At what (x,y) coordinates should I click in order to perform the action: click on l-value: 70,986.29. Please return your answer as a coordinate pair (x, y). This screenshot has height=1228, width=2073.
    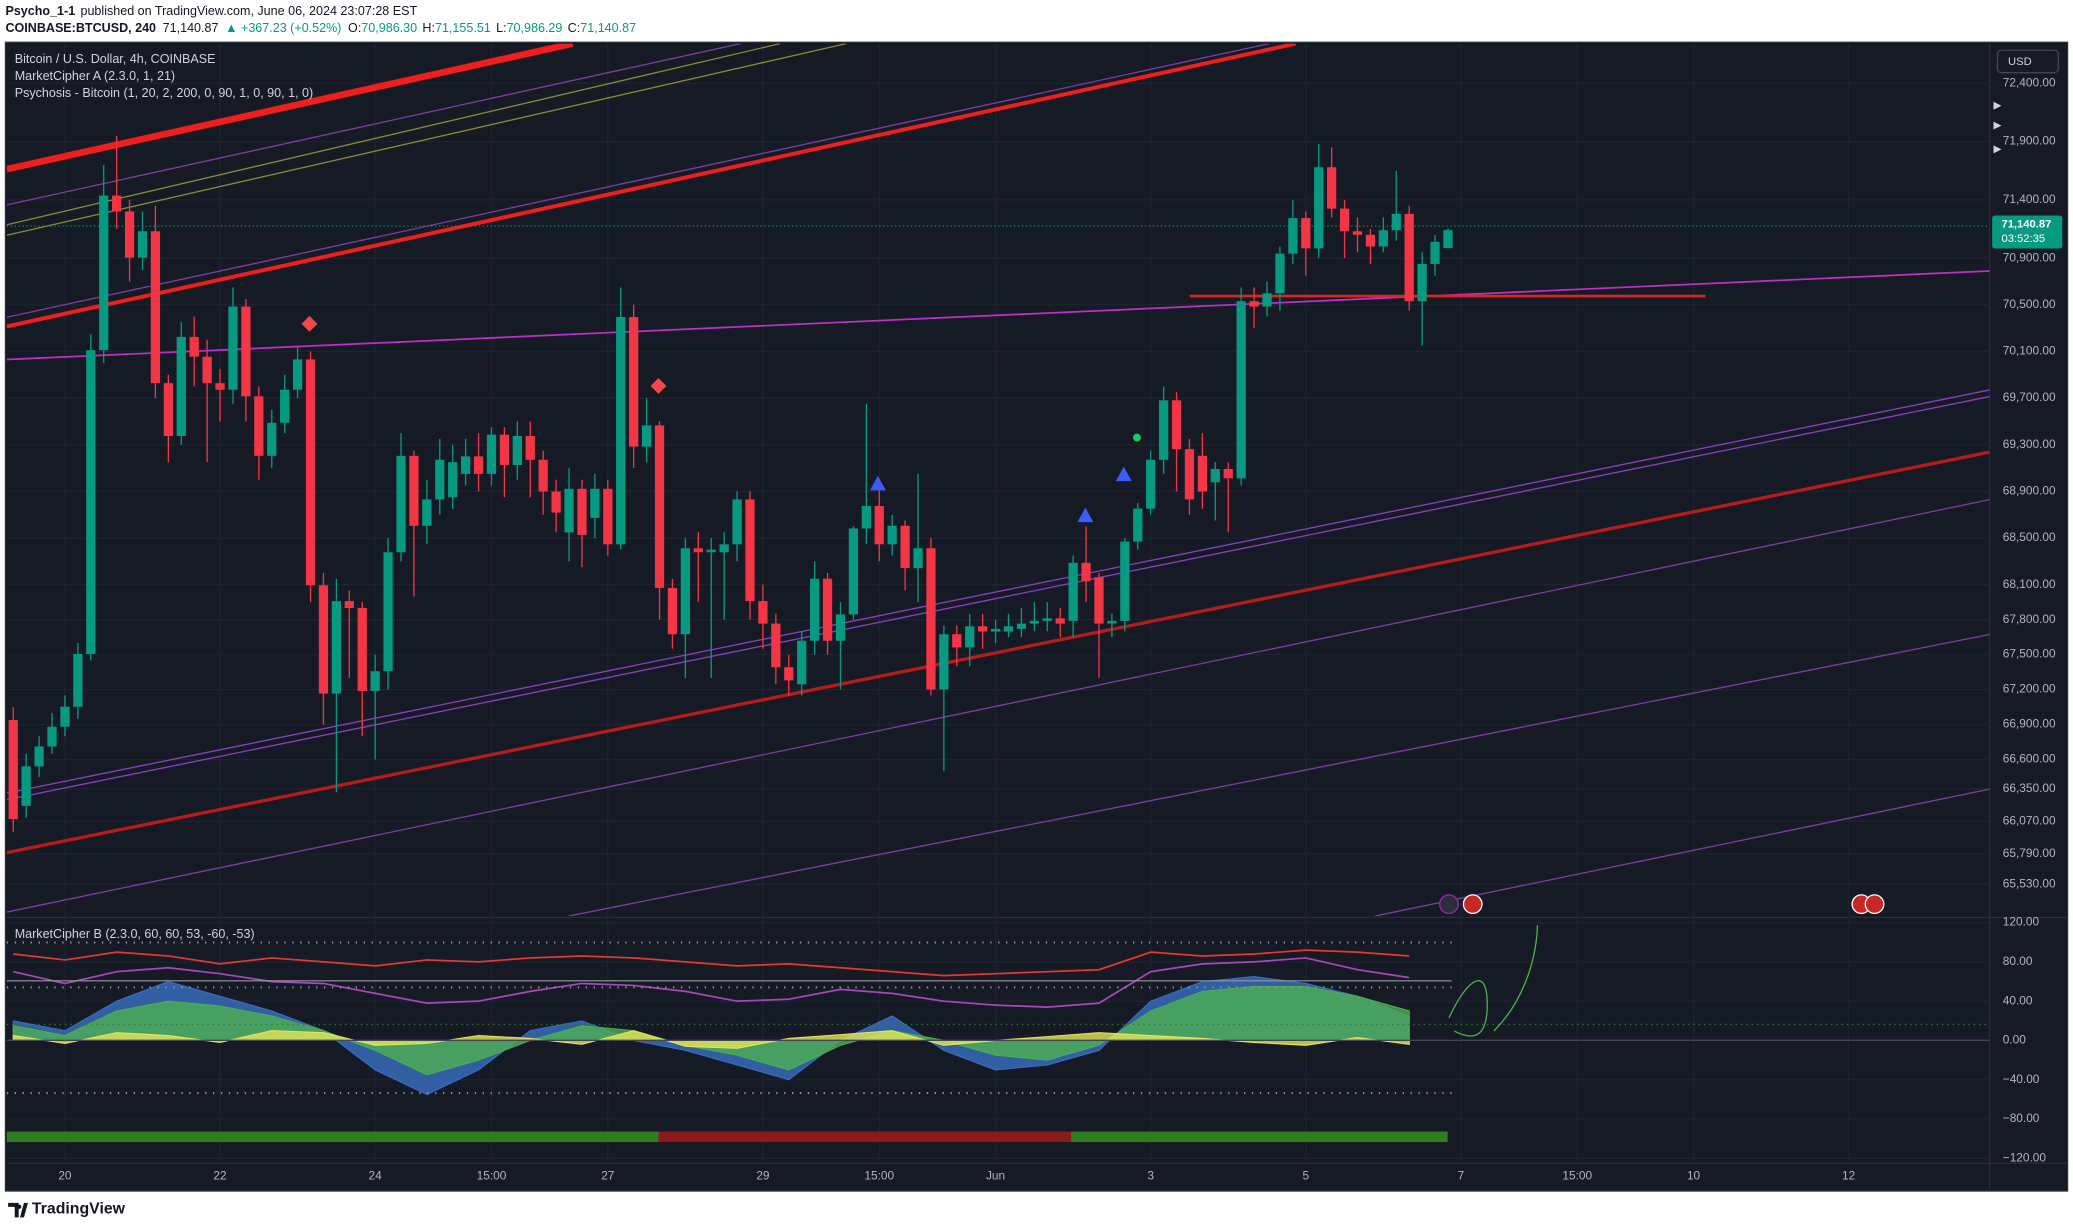
    Looking at the image, I should click on (535, 28).